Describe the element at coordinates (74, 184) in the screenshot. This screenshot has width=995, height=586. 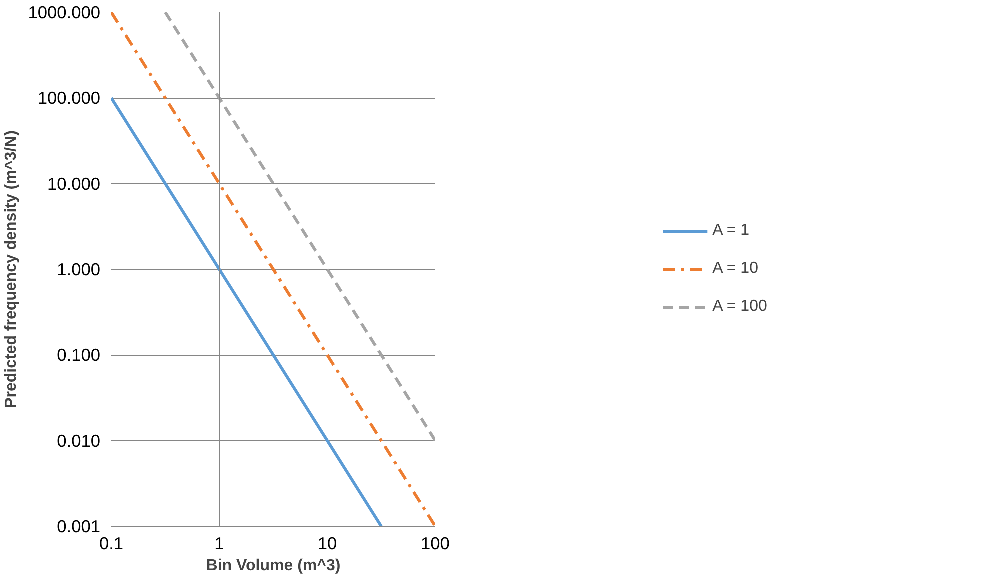
I see `y-tick-label: 10.000` at that location.